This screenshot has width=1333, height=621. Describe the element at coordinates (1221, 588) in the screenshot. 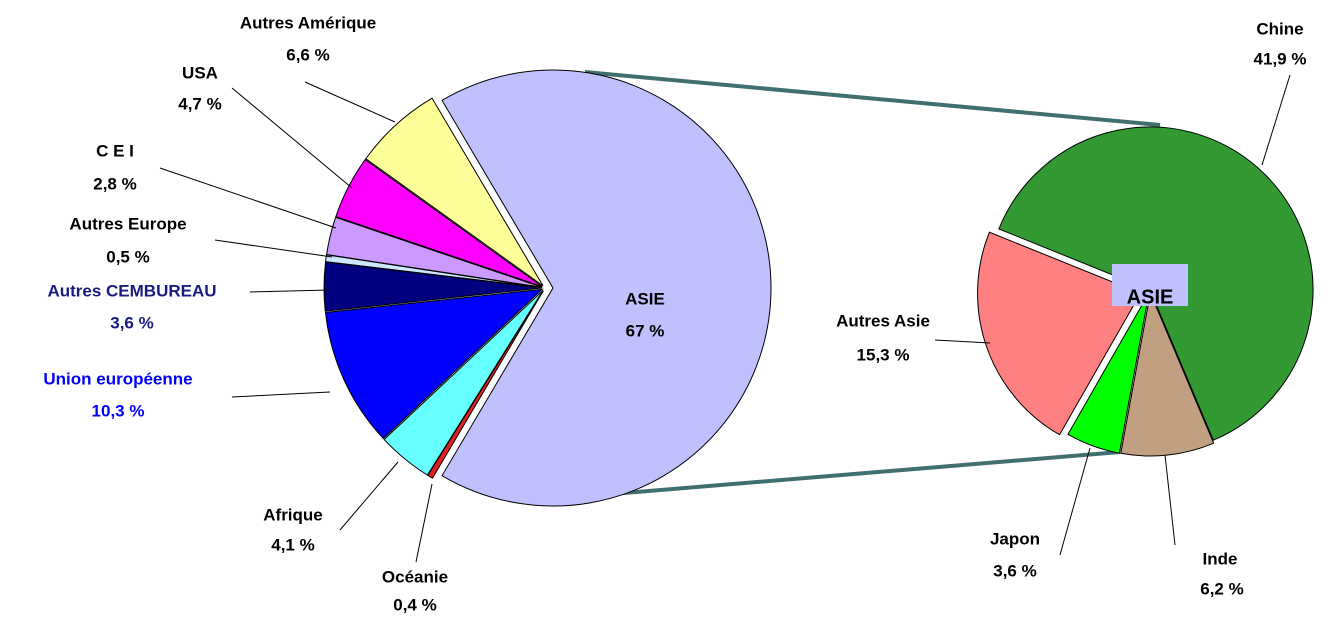

I see `slice-value: 6,2 %` at that location.